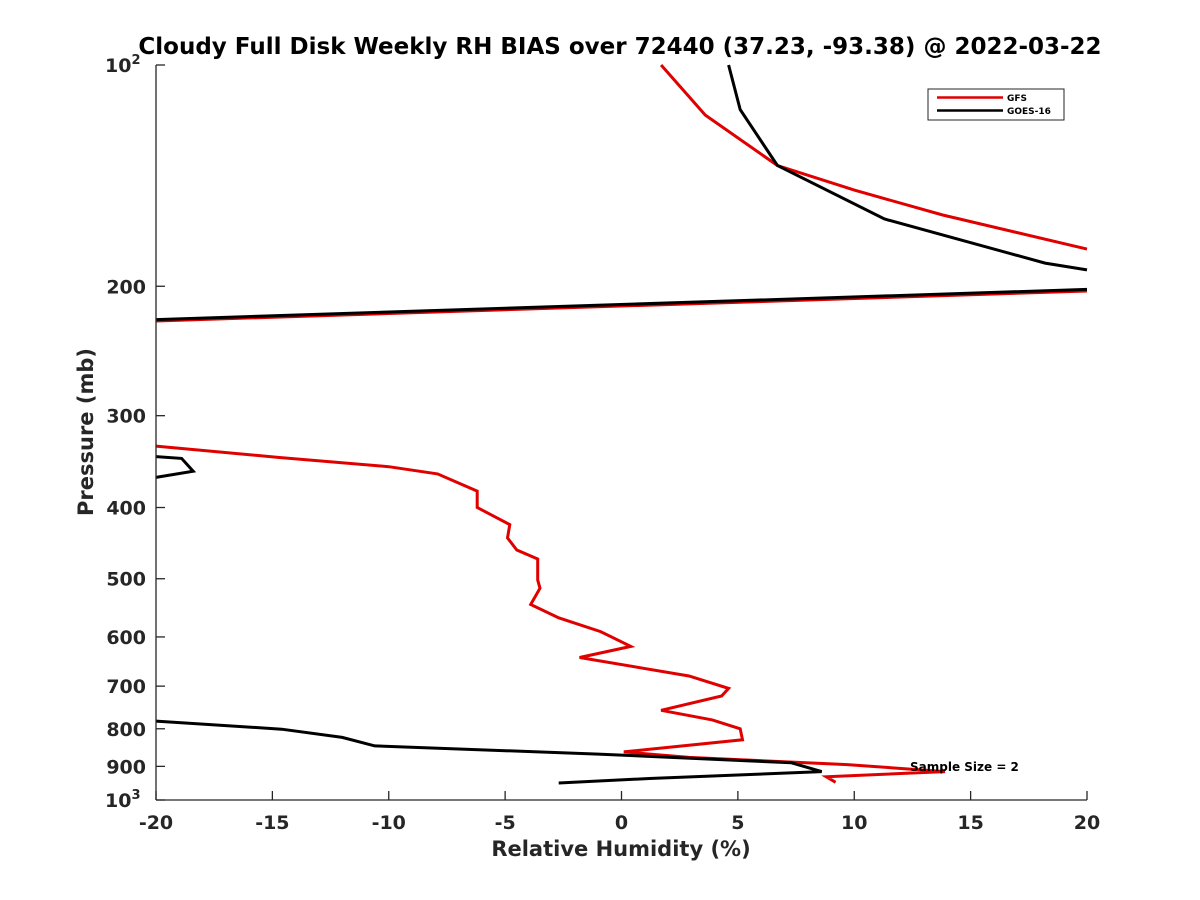 This screenshot has width=1200, height=900. I want to click on sample-size-annotation: Sample Size = 2, so click(964, 767).